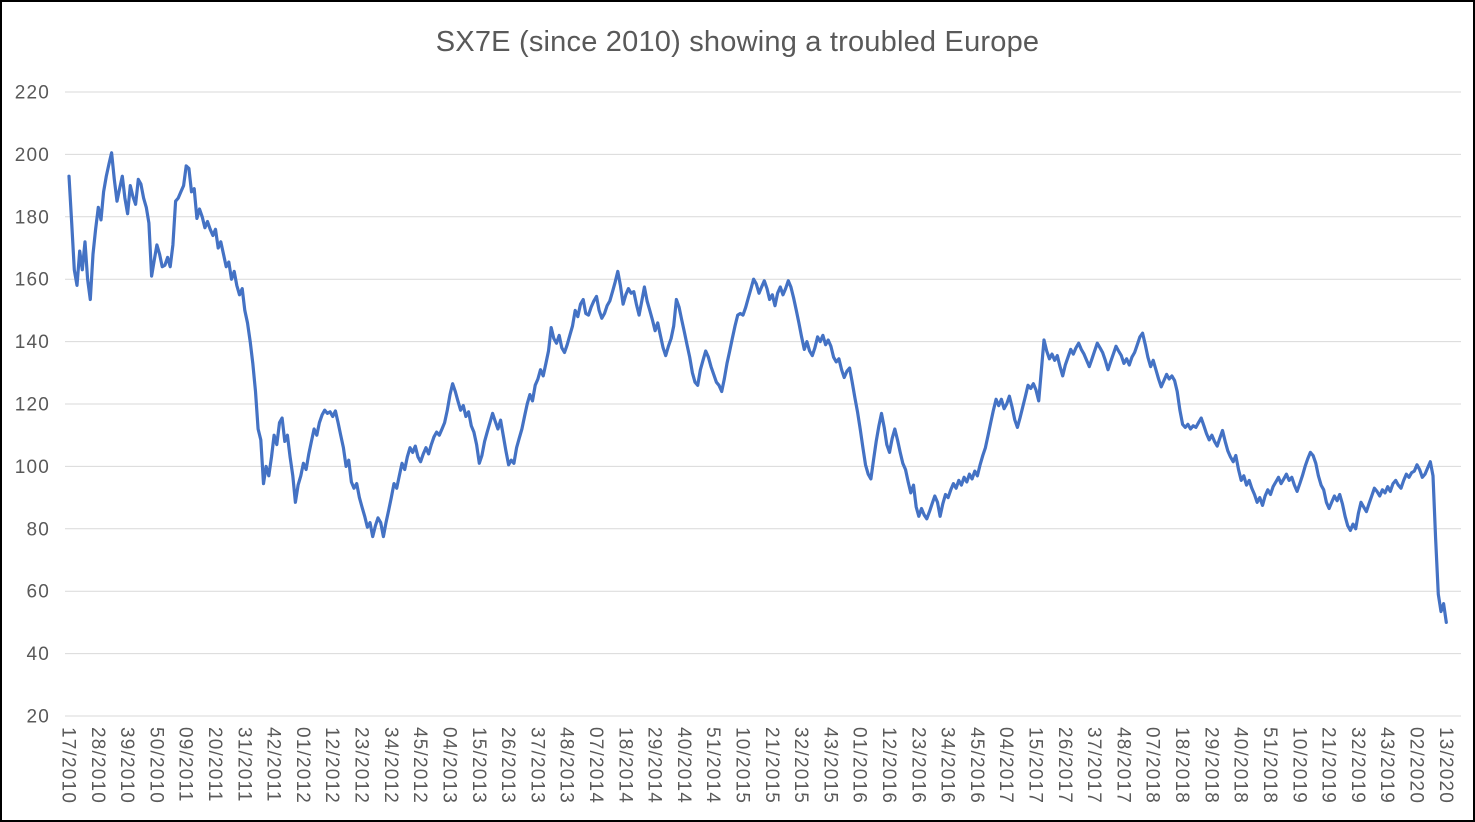  I want to click on x-tick-label: 07/2018, so click(1152, 765).